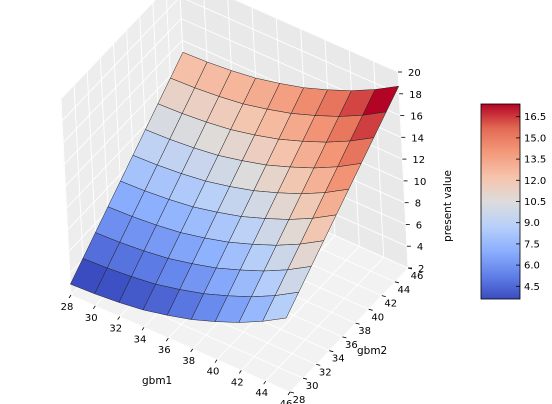 This screenshot has width=552, height=404. What do you see at coordinates (417, 138) in the screenshot?
I see `z-tick-label: 14` at bounding box center [417, 138].